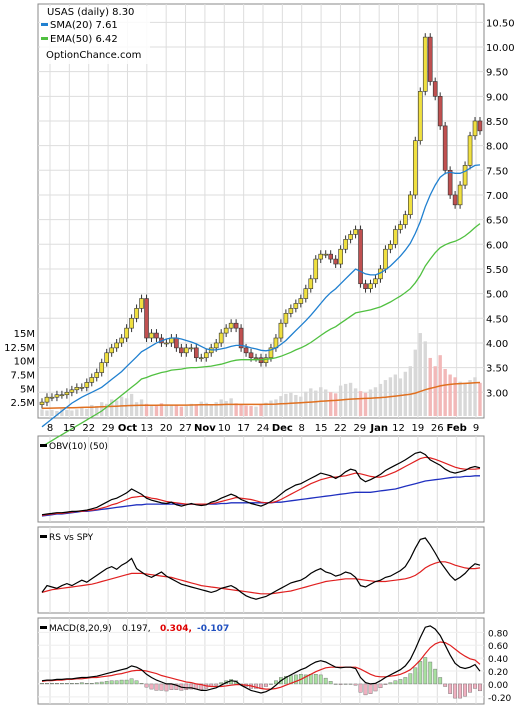 This screenshot has height=710, width=526. I want to click on volume-tick-label: 12.5M, so click(19, 348).